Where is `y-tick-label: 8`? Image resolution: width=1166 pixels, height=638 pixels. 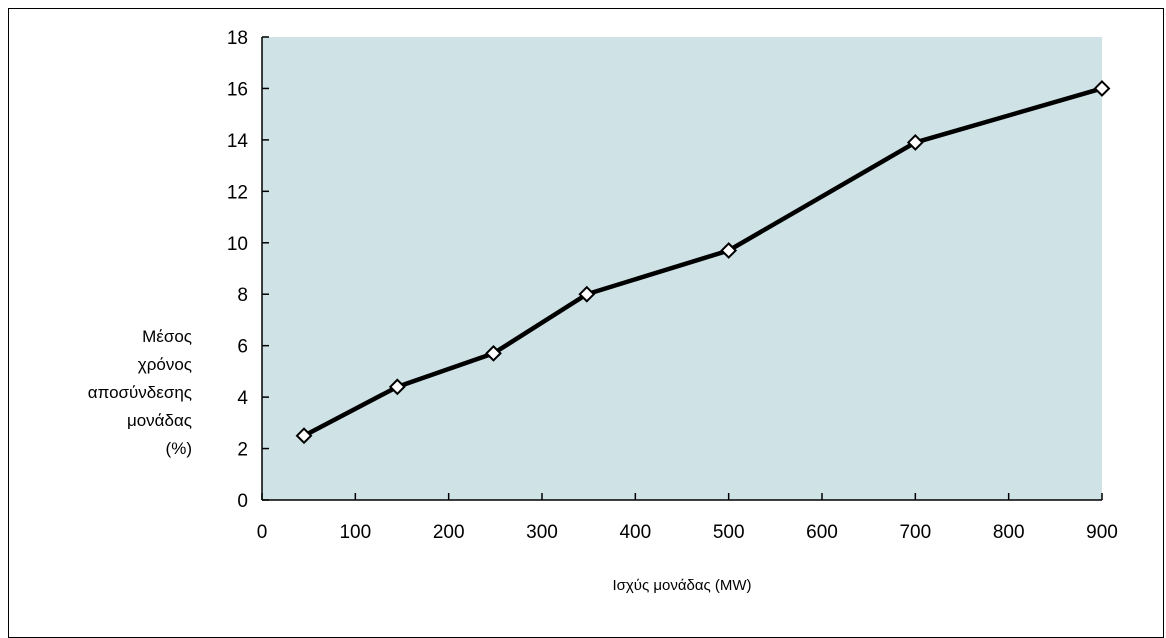
y-tick-label: 8 is located at coordinates (242, 295).